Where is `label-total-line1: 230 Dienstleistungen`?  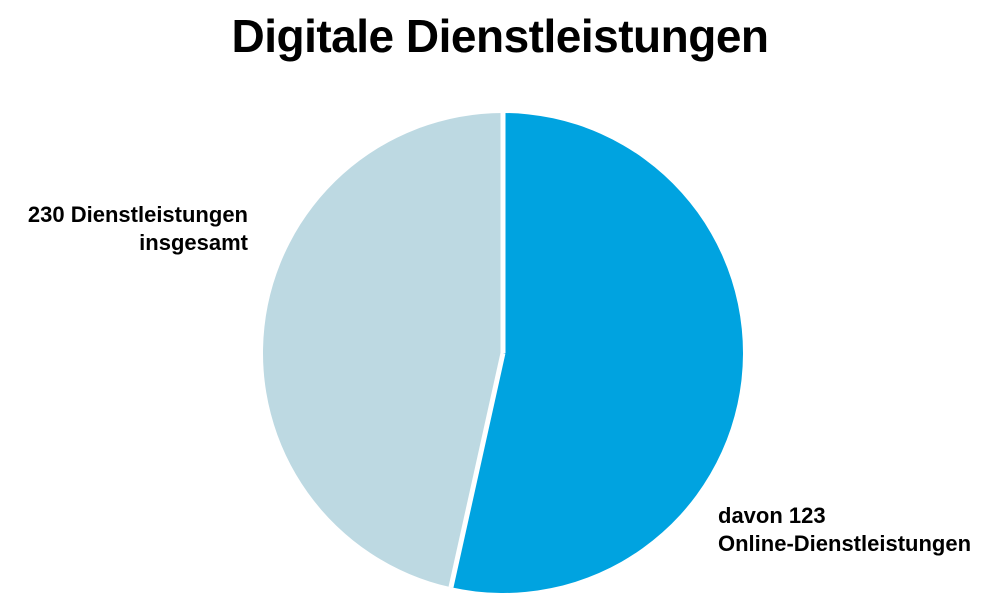 label-total-line1: 230 Dienstleistungen is located at coordinates (137, 214).